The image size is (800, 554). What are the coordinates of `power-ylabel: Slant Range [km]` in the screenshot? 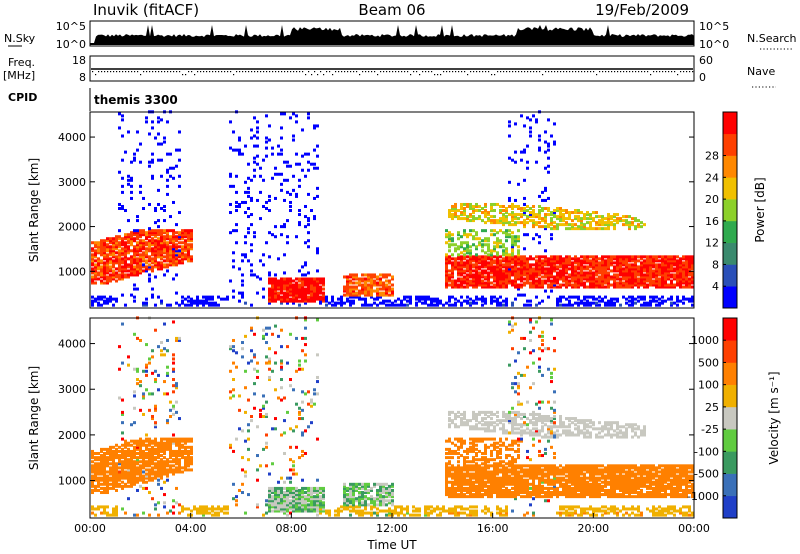 It's located at (34, 210).